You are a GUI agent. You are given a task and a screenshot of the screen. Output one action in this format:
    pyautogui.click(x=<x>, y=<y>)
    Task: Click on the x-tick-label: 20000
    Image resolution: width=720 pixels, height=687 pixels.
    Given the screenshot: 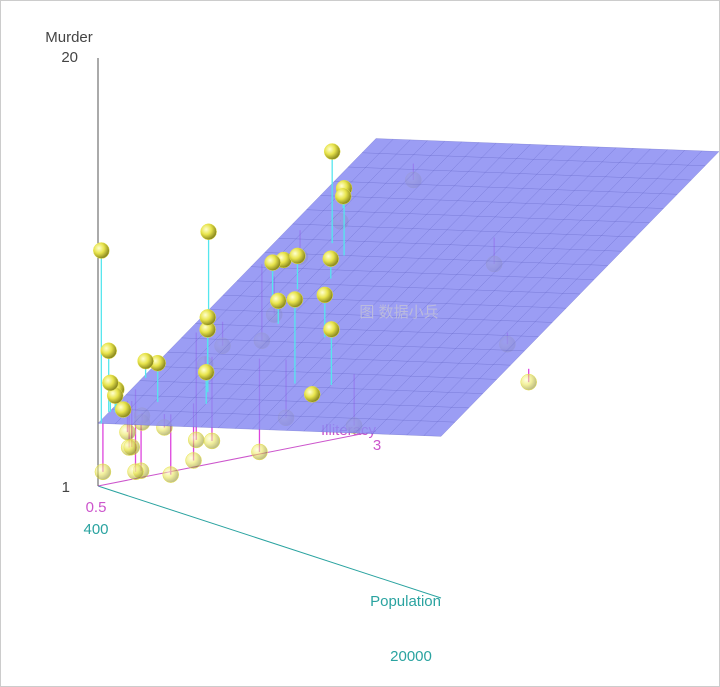 What is the action you would take?
    pyautogui.click(x=411, y=656)
    